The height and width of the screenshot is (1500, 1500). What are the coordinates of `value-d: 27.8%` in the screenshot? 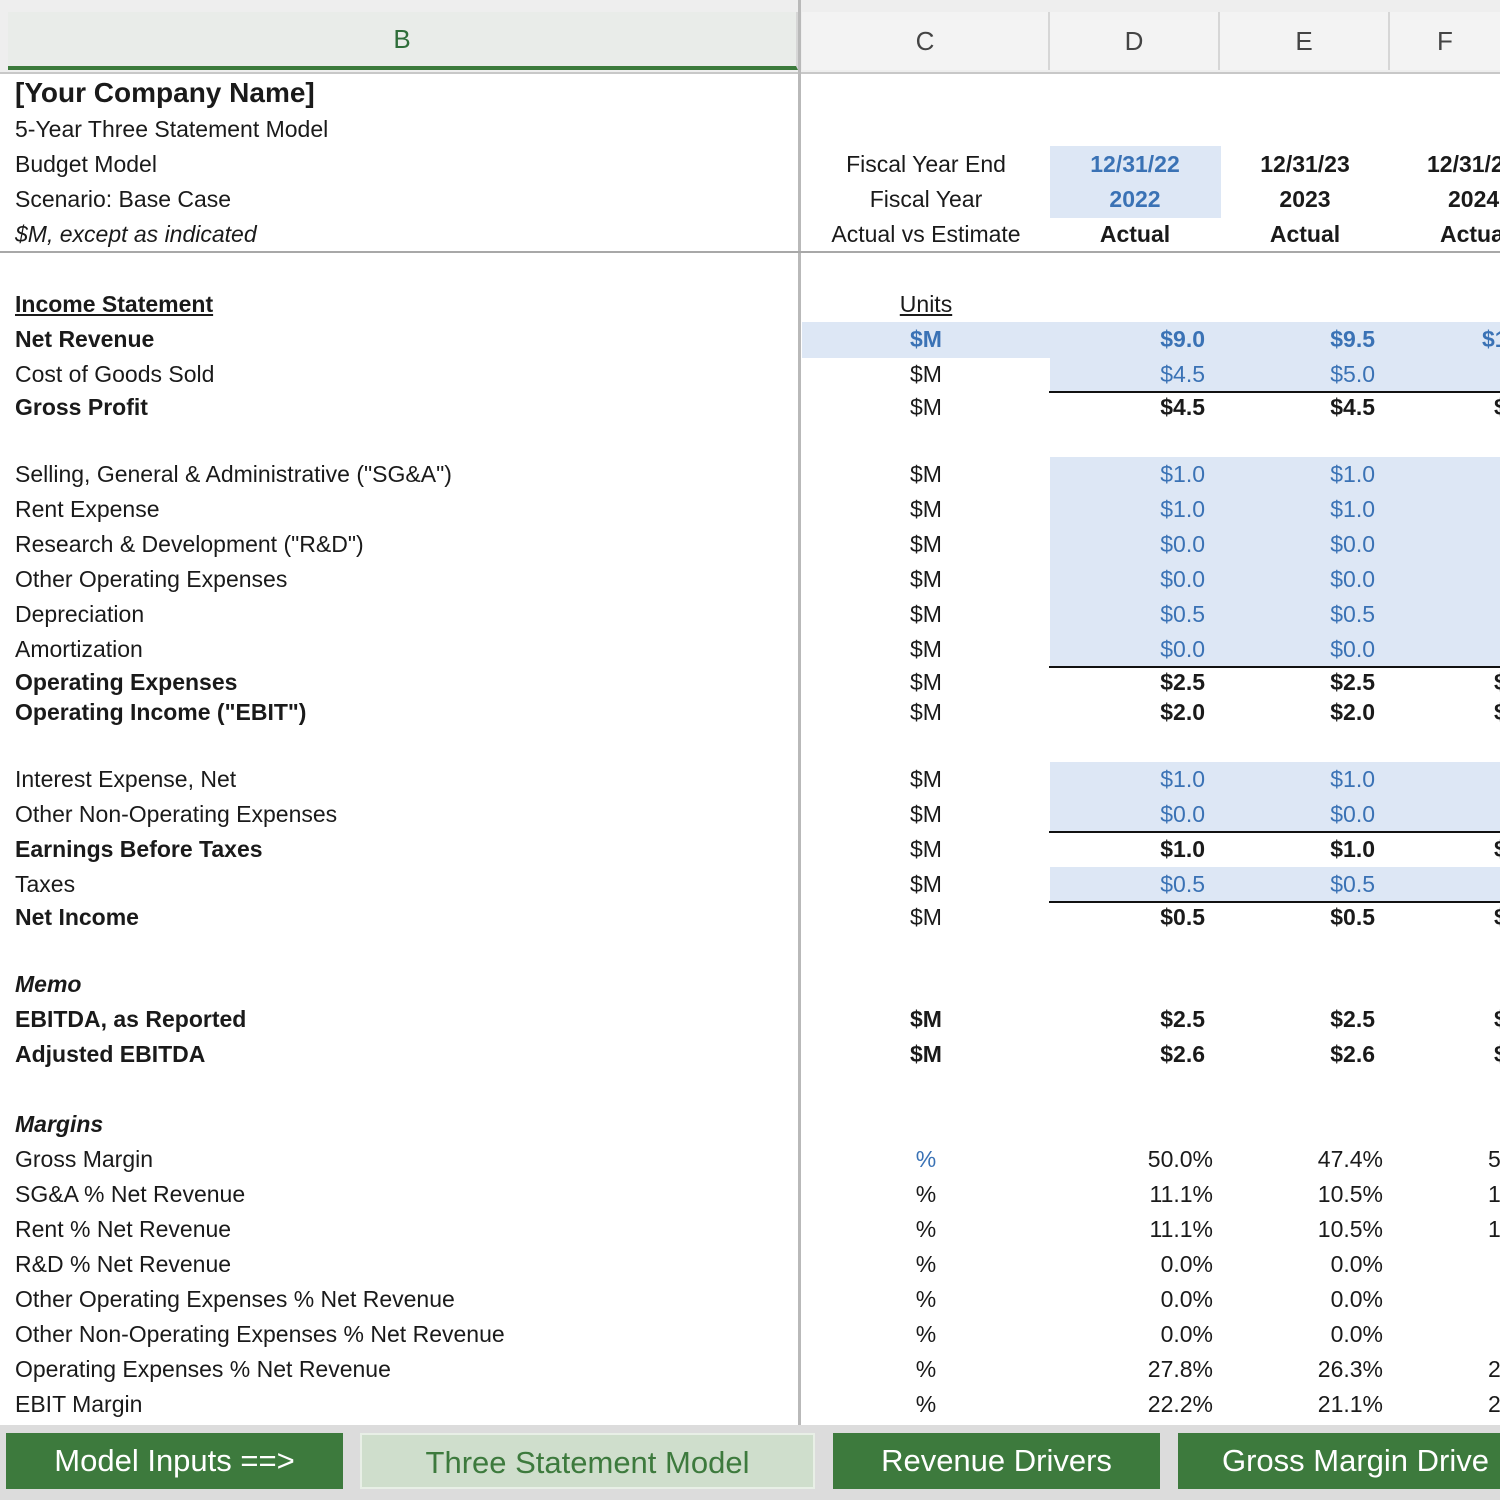 It's located at (1180, 1369).